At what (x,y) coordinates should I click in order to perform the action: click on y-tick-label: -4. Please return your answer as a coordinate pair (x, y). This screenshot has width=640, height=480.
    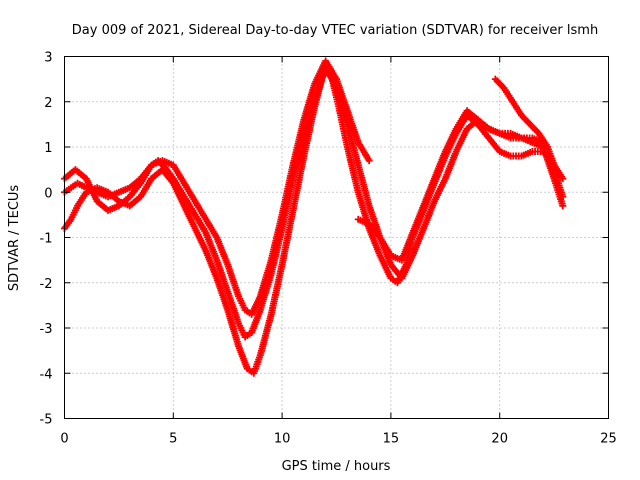
    Looking at the image, I should click on (46, 374).